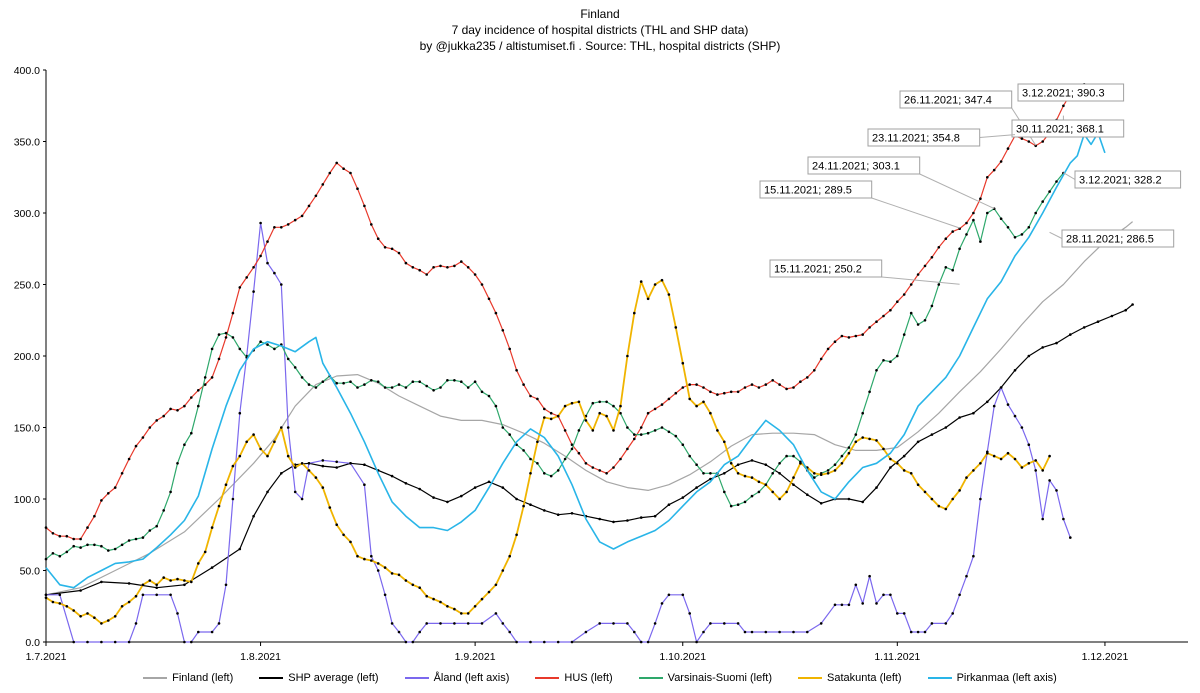 The width and height of the screenshot is (1200, 693). What do you see at coordinates (1120, 181) in the screenshot?
I see `callout-label: 3.12.2021; 328.2` at bounding box center [1120, 181].